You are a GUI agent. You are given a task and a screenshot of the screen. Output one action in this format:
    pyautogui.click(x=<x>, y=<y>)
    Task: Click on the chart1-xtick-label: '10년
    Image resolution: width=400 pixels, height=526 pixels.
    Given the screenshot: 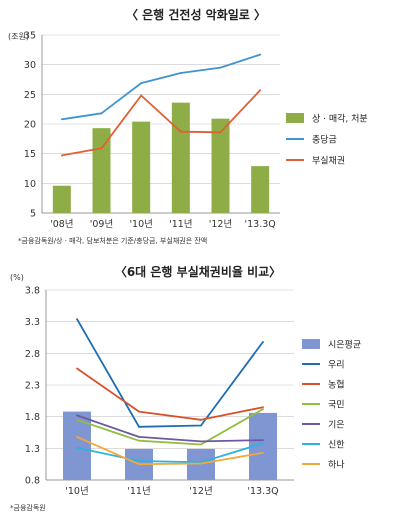 What is the action you would take?
    pyautogui.click(x=140, y=224)
    